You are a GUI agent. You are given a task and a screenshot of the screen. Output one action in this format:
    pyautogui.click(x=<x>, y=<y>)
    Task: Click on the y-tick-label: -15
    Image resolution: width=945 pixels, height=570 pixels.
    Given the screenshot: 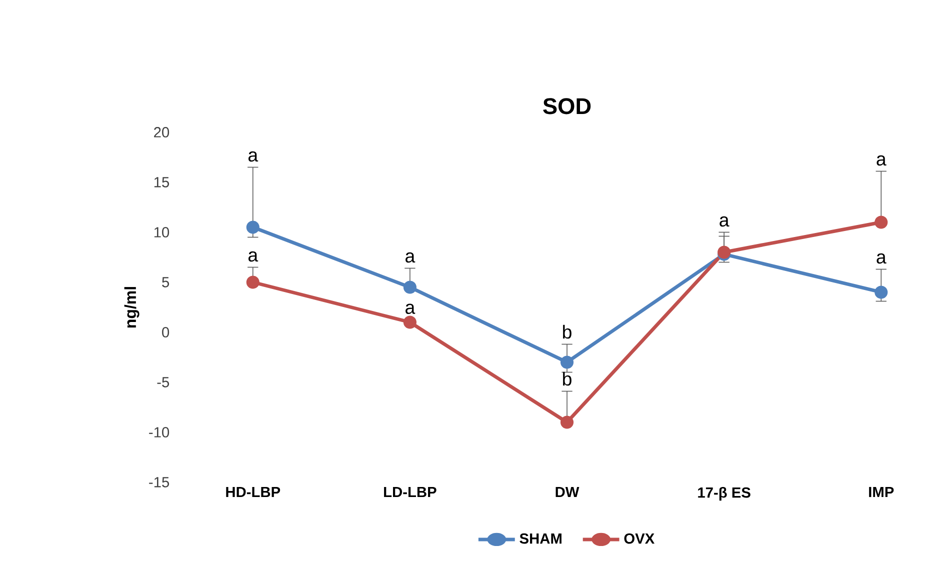 What is the action you would take?
    pyautogui.click(x=159, y=482)
    